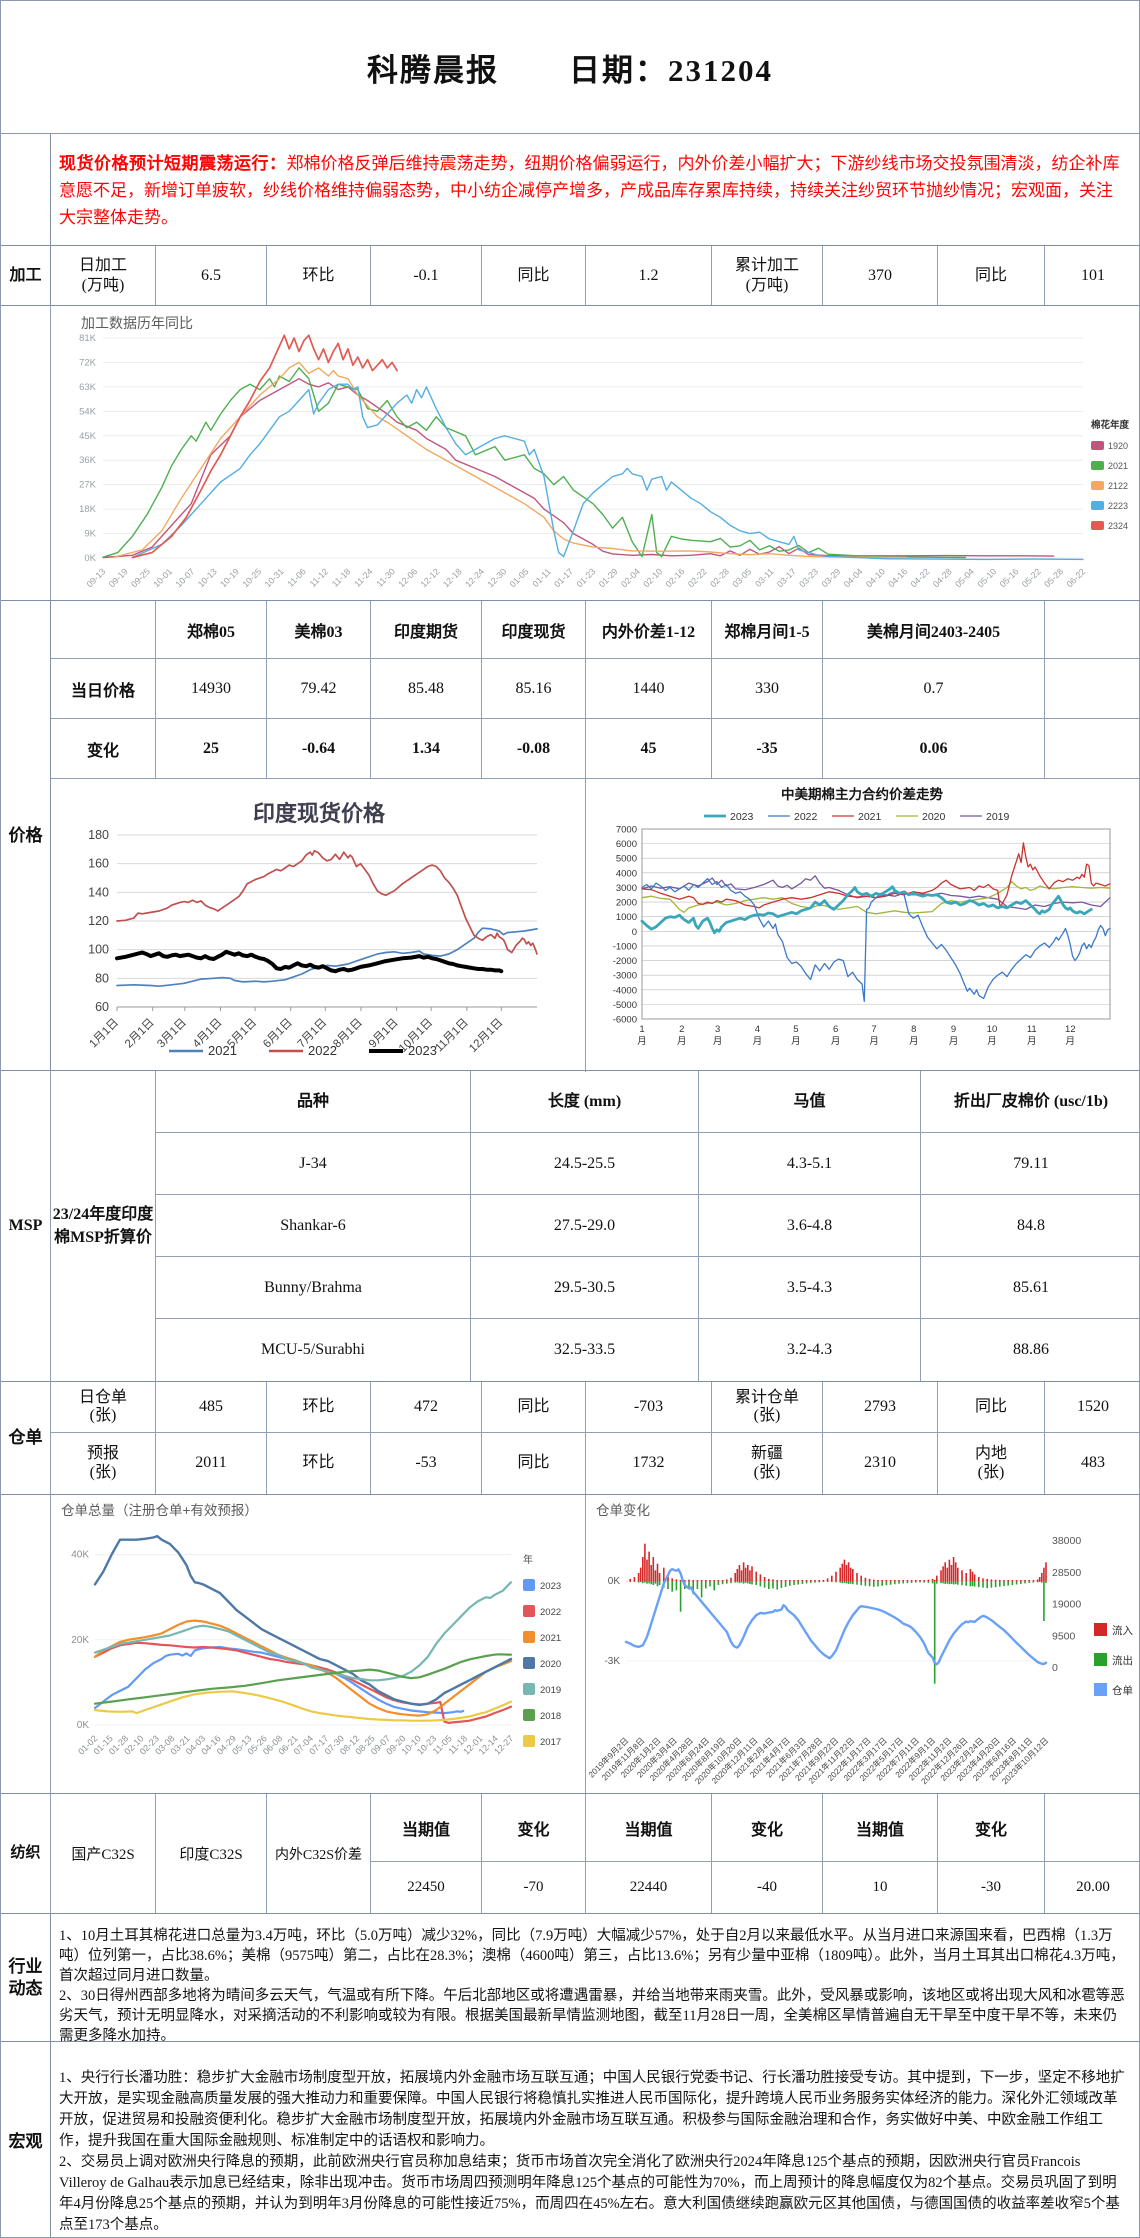 The height and width of the screenshot is (2238, 1140). I want to click on report-date: 日期：231204, so click(671, 70).